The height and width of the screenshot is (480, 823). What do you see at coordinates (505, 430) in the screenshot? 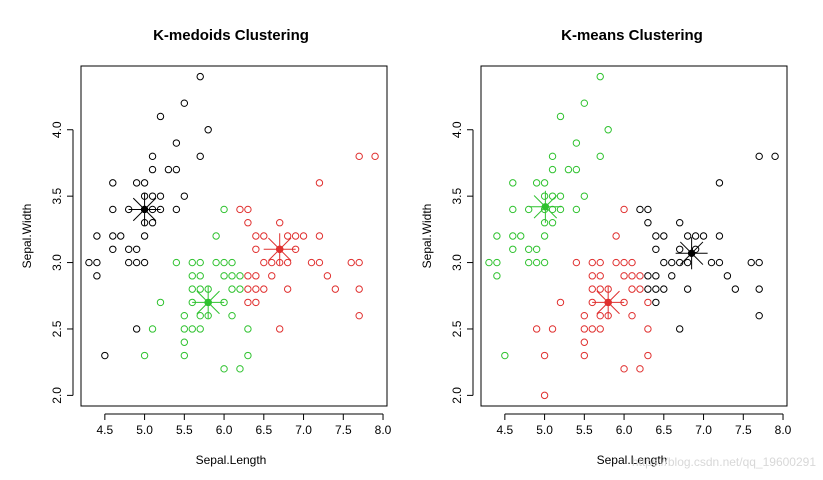
I see `x-tick-label: 4.5` at bounding box center [505, 430].